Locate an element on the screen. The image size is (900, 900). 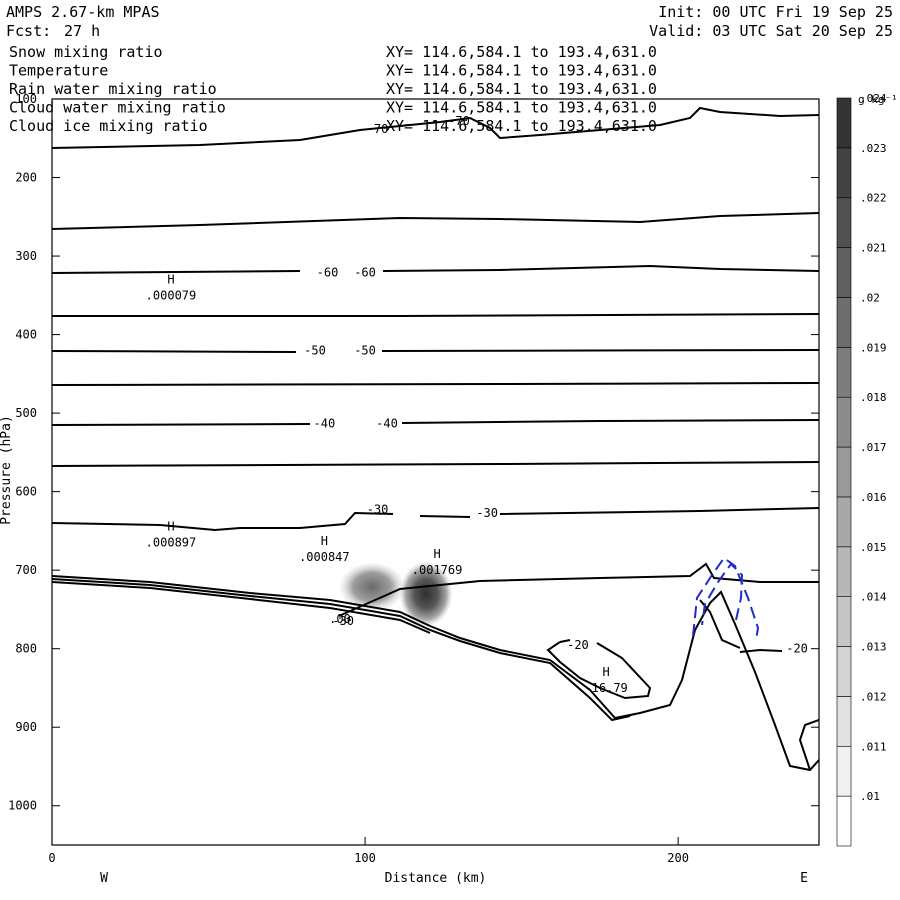
colorbar-tick-label: .022 is located at coordinates (873, 198).